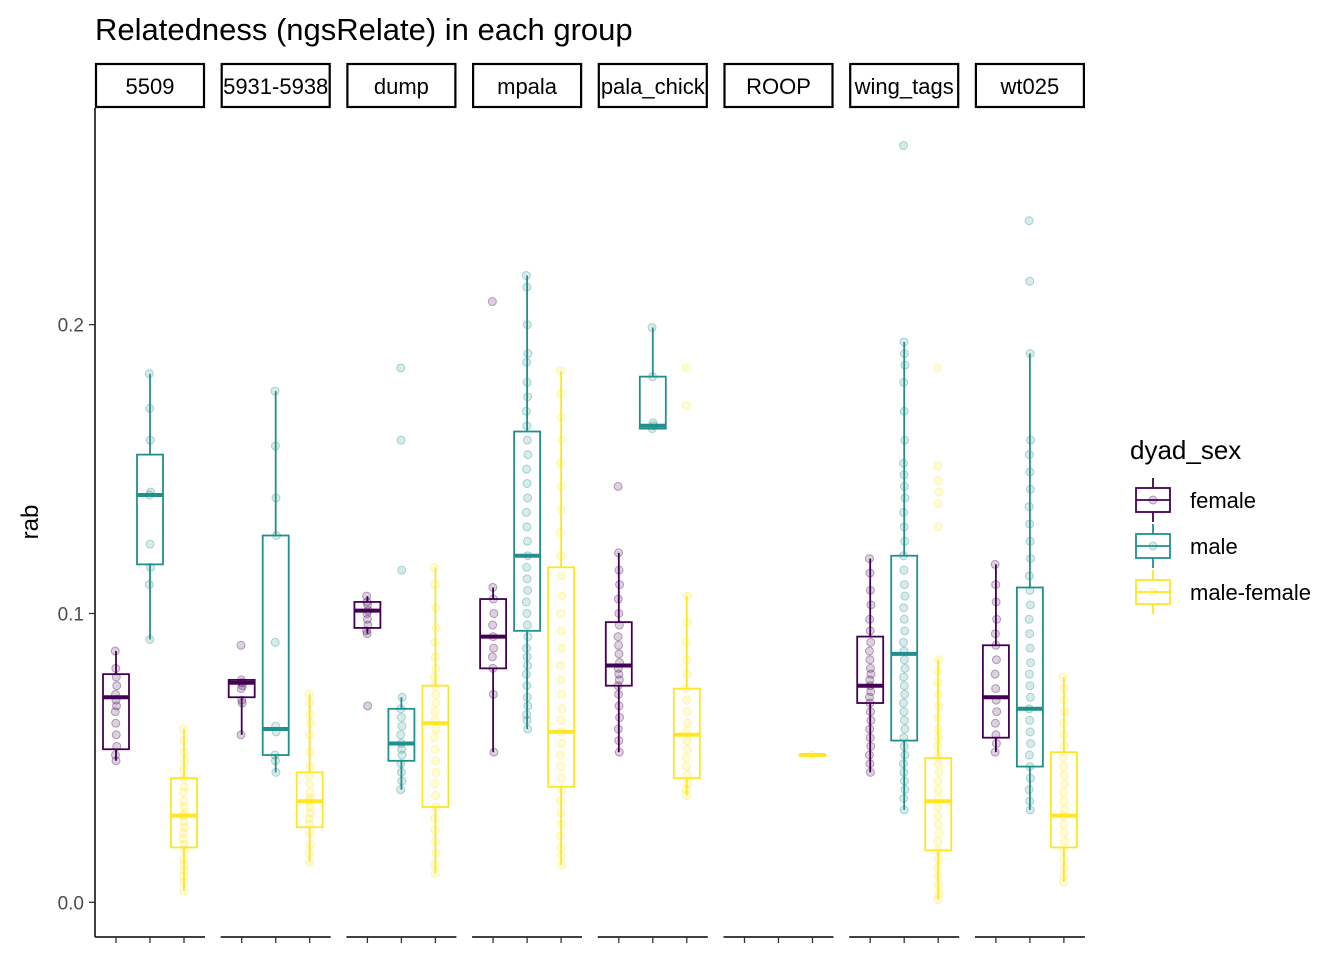 The image size is (1344, 960). I want to click on legend-label: male, so click(1214, 546).